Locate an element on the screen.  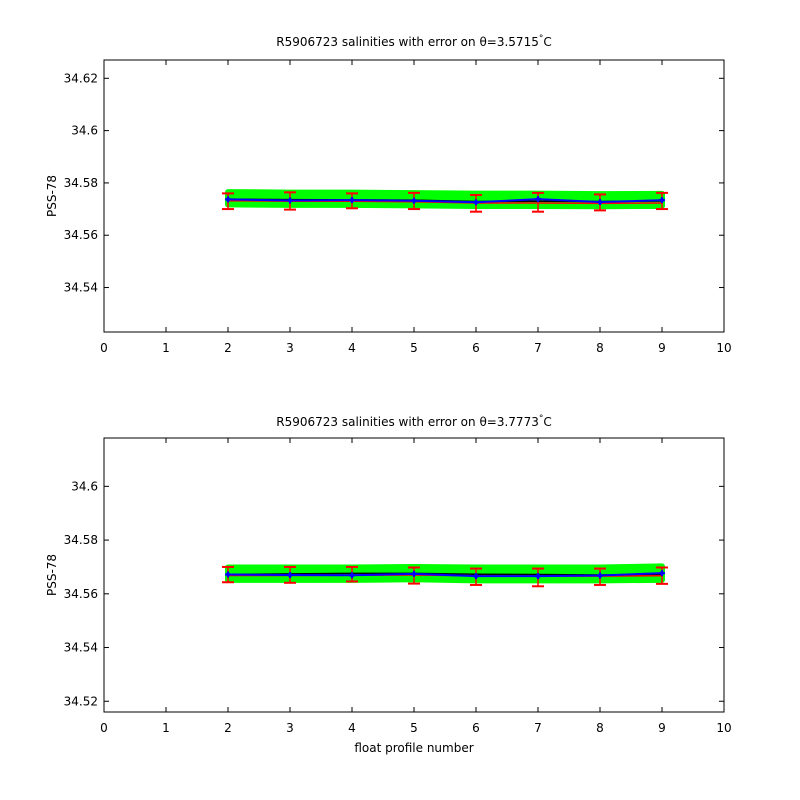
y-tick-label: 34.62 is located at coordinates (81, 78).